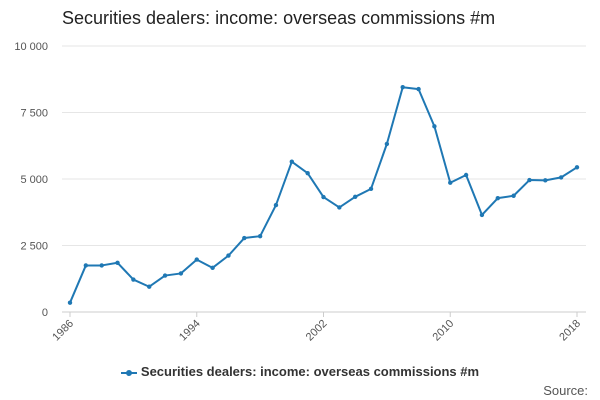 This screenshot has width=600, height=400. Describe the element at coordinates (34, 114) in the screenshot. I see `y-tick-label: 7 500` at that location.